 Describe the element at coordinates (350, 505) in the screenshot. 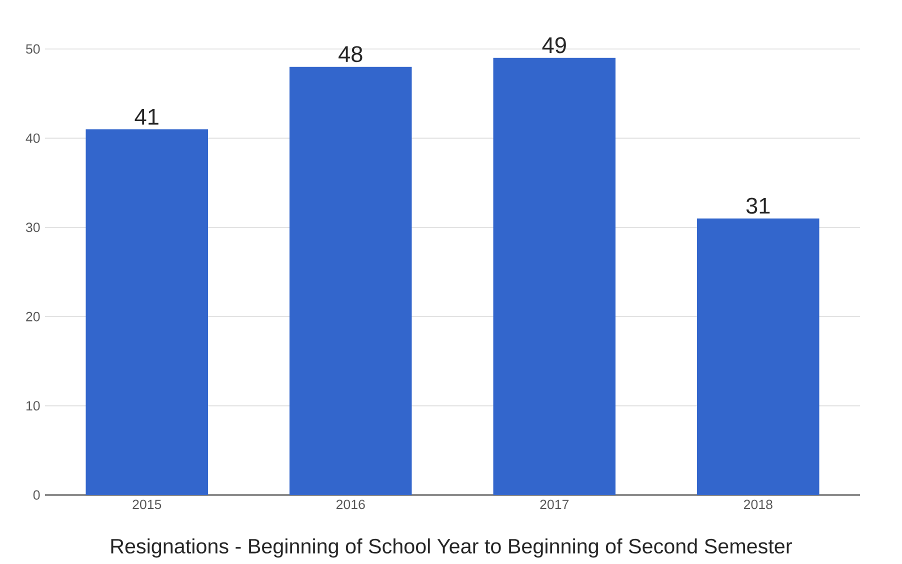

I see `x-tick-label: 2016` at that location.